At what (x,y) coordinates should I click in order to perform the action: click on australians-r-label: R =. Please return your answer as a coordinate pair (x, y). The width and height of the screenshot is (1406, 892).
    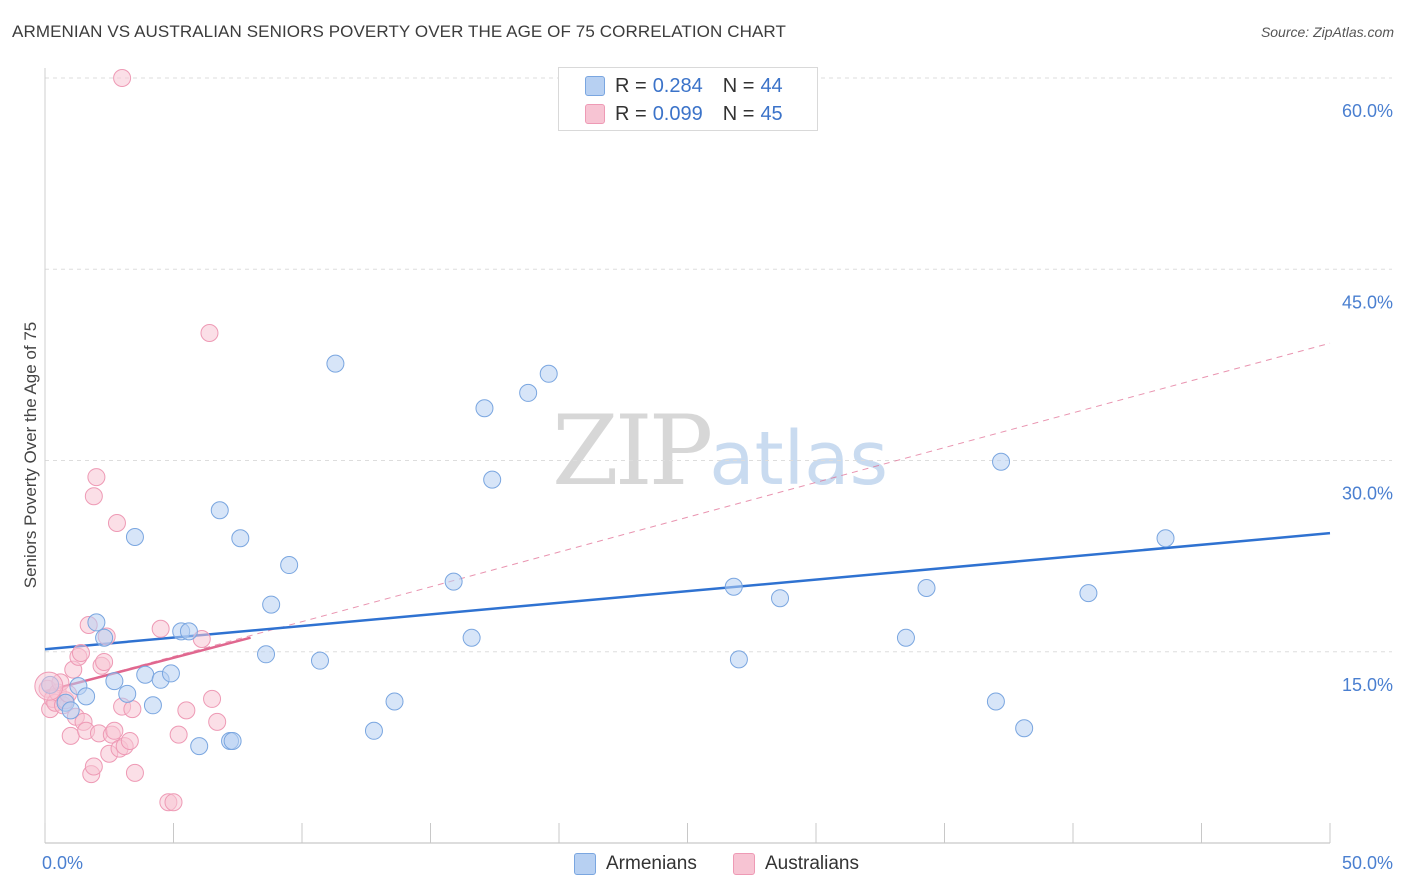
    Looking at the image, I should click on (631, 113).